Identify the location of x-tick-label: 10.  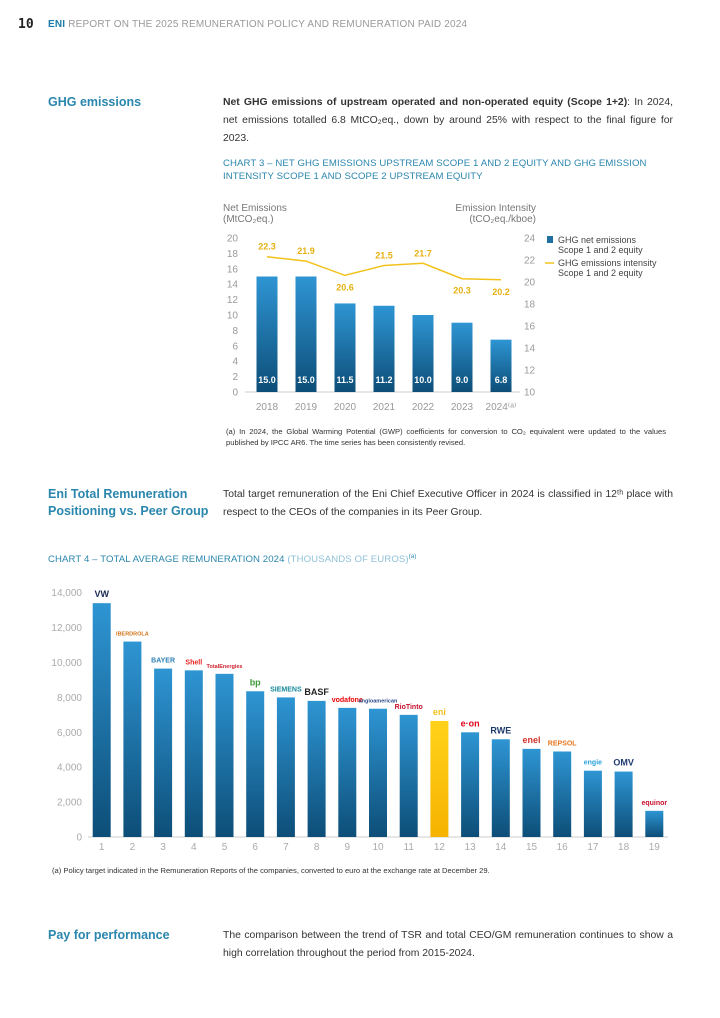
(378, 847).